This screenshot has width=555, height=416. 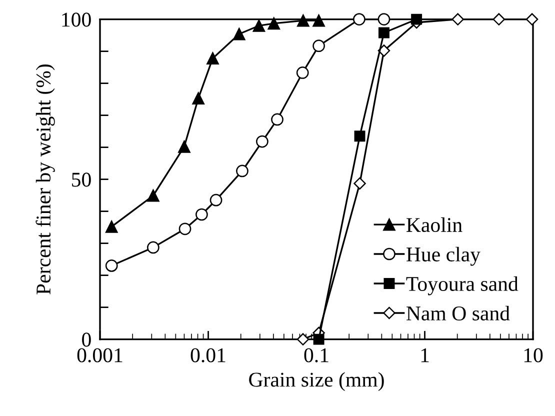 I want to click on x-tick-label: 0.01, so click(x=208, y=355).